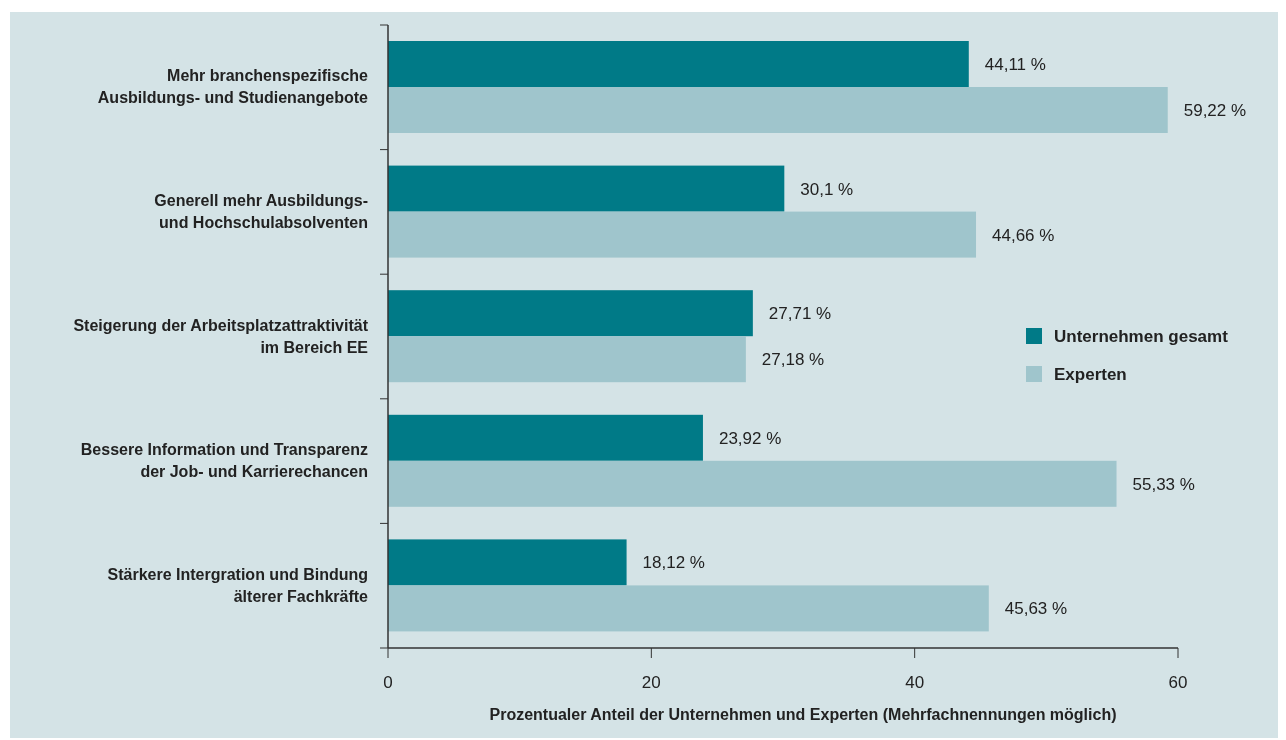 This screenshot has height=740, width=1286. I want to click on data-label: 55,33 %, so click(1163, 484).